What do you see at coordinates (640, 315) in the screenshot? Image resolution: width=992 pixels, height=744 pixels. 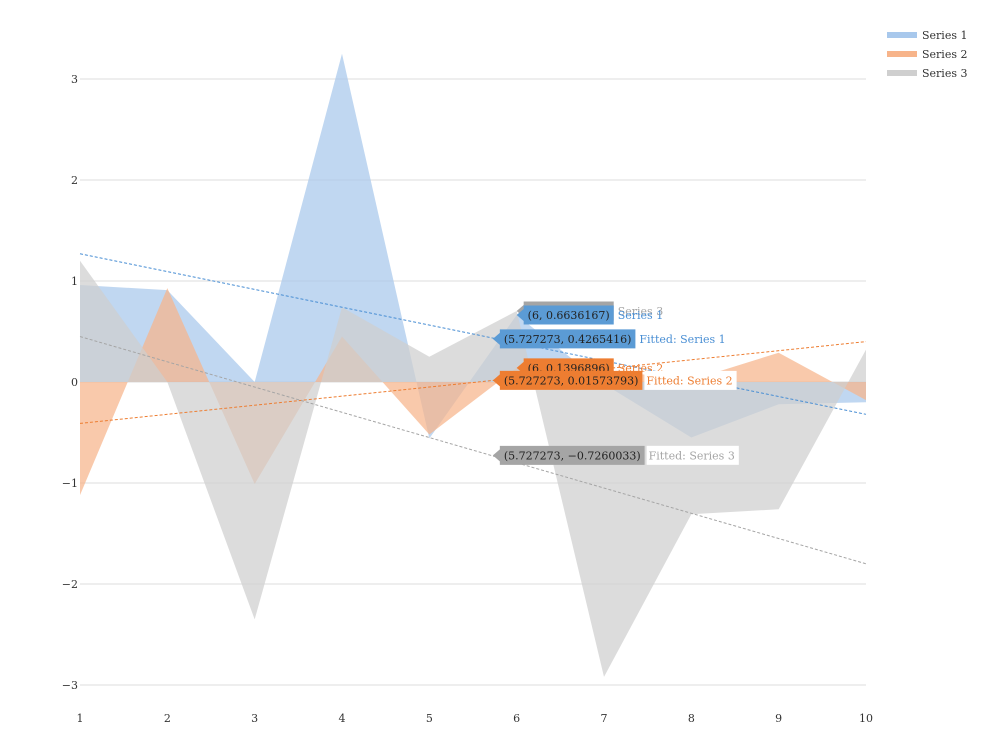 I see `tooltip-series-name: Series 1` at bounding box center [640, 315].